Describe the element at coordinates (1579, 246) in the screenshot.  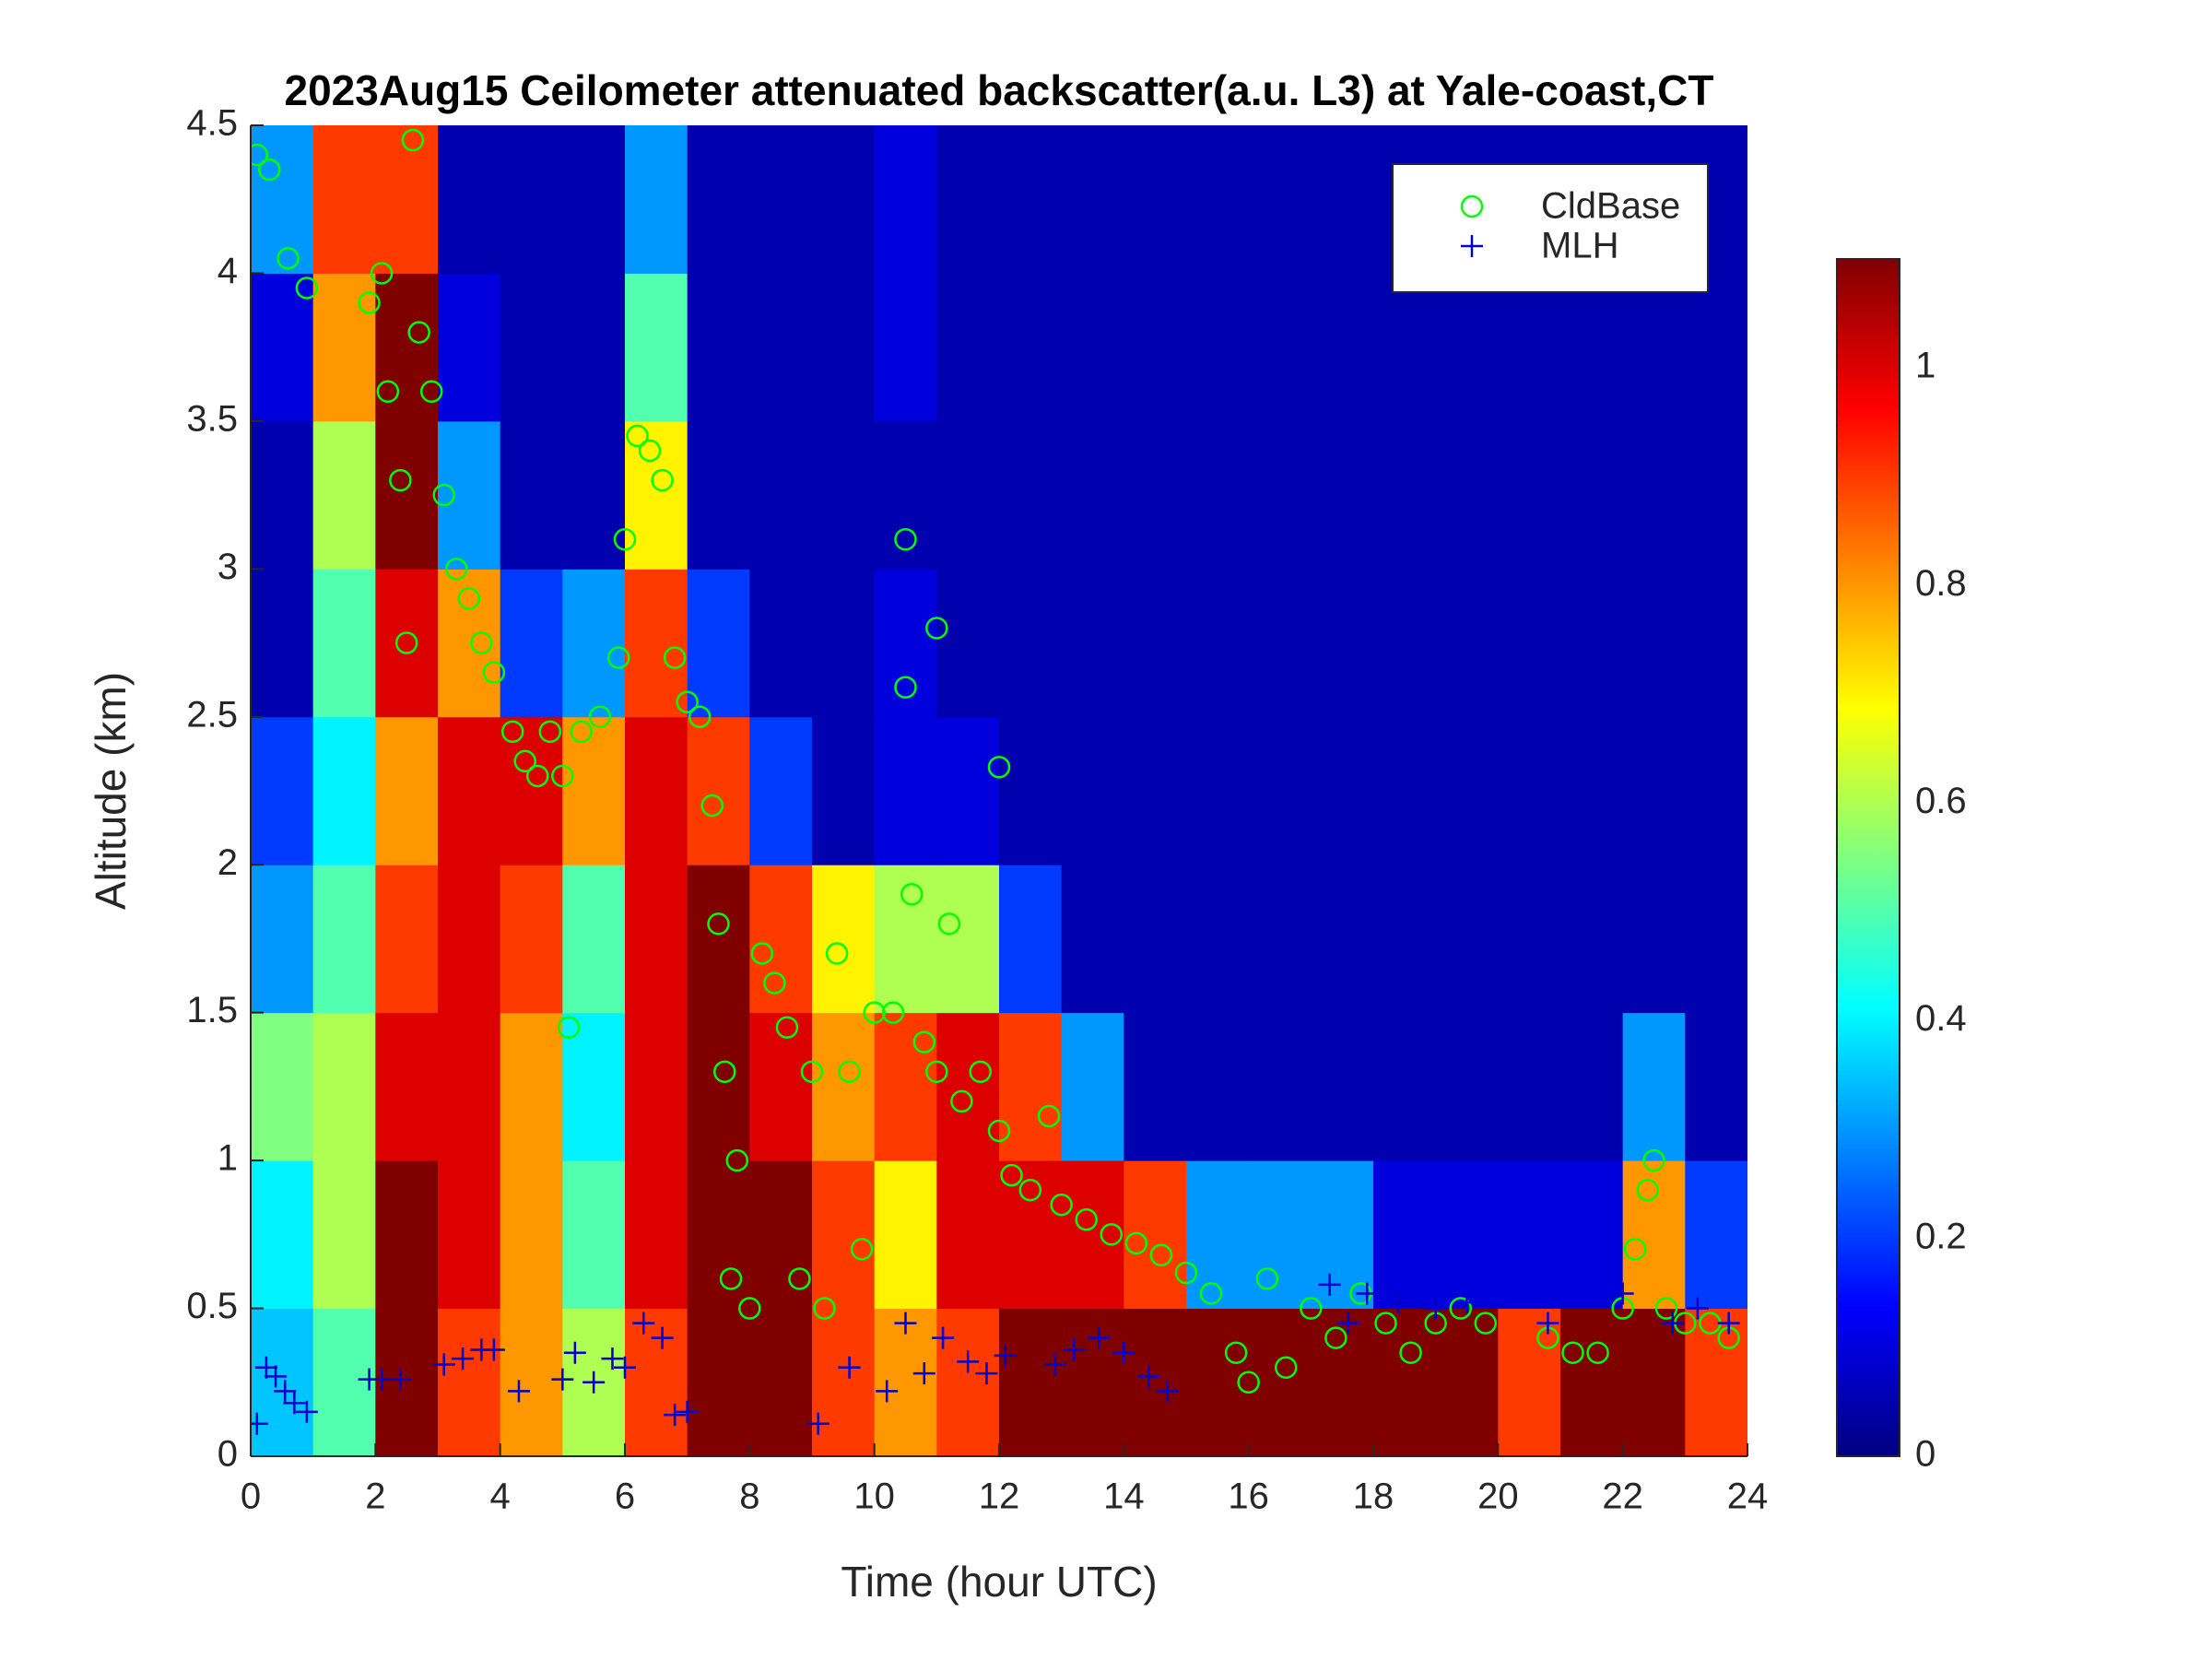
I see `legend-label: MLH` at that location.